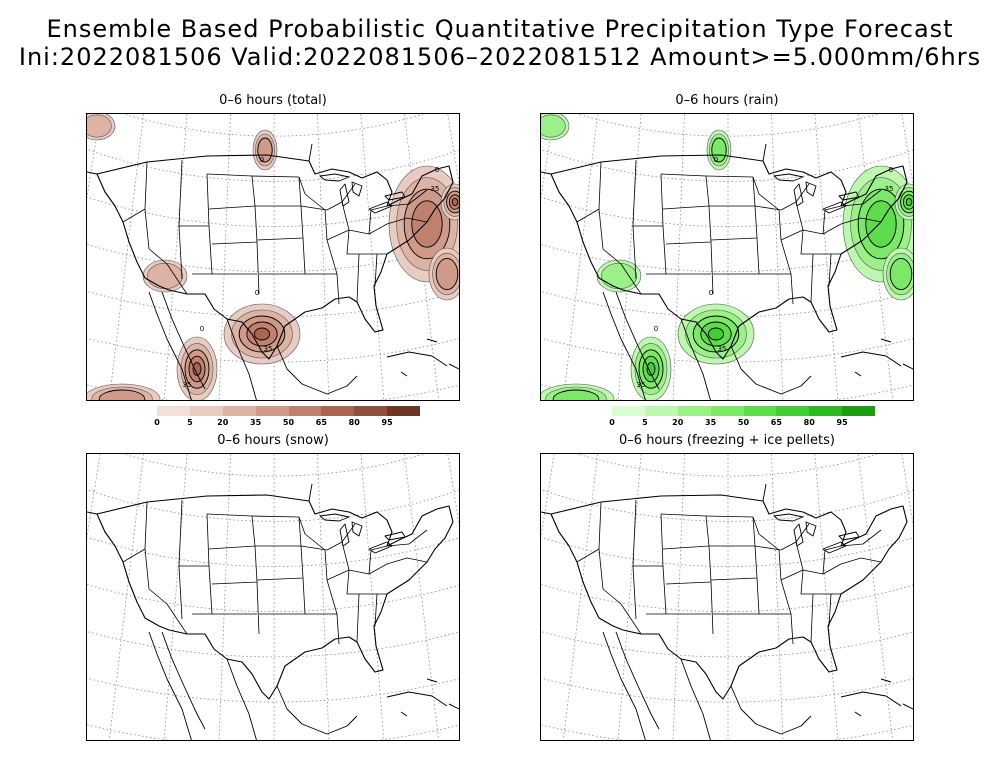 Image resolution: width=1000 pixels, height=780 pixels. I want to click on map-svg, so click(727, 597).